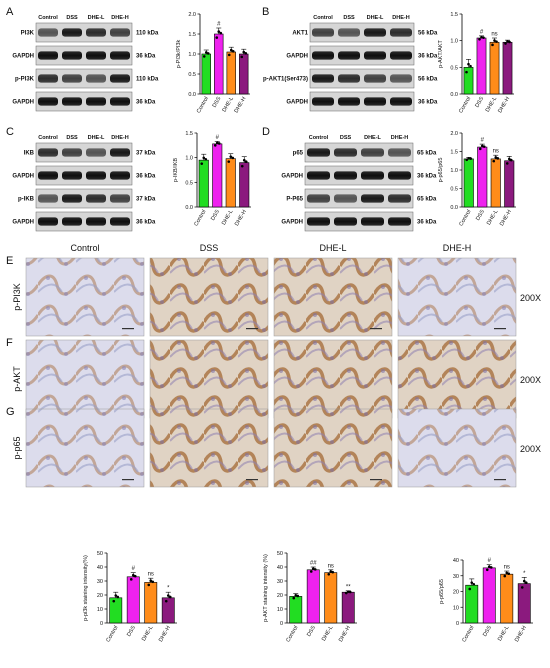 This screenshot has height=668, width=550. What do you see at coordinates (428, 34) in the screenshot?
I see `kda-label: 56 kDa` at bounding box center [428, 34].